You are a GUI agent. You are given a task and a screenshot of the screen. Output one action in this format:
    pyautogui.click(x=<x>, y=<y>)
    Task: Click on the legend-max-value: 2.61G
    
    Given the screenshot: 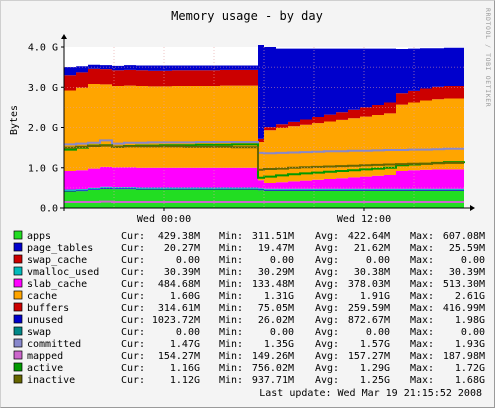 What is the action you would take?
    pyautogui.click(x=470, y=296)
    